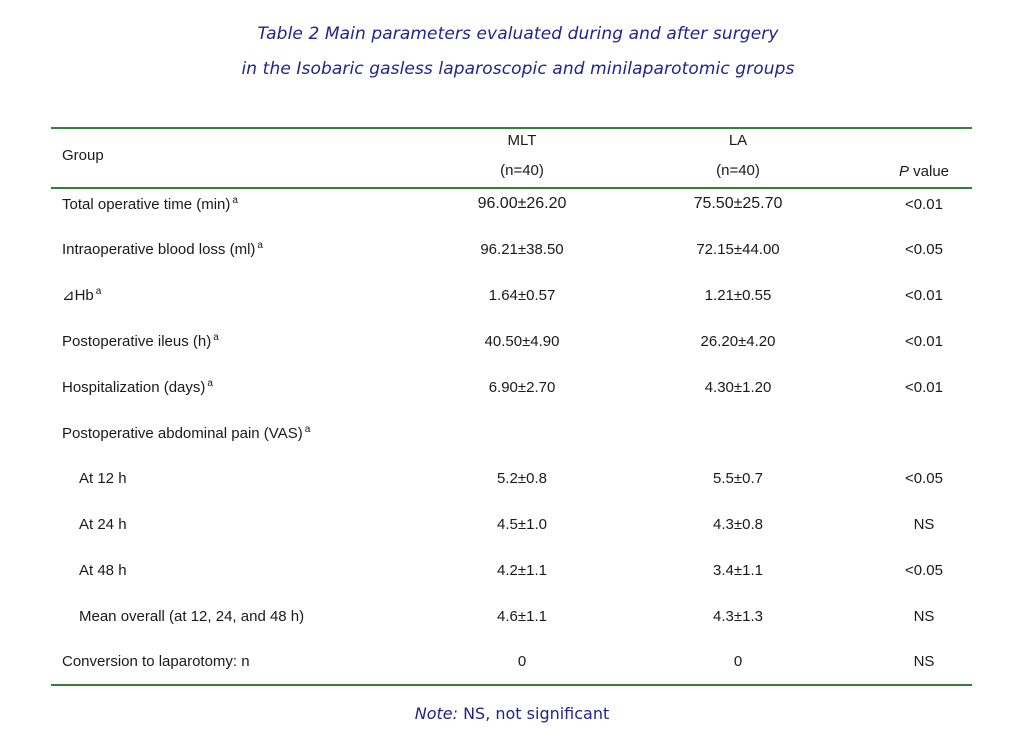 The width and height of the screenshot is (1024, 744). What do you see at coordinates (738, 249) in the screenshot?
I see `row-la-value: 72.15±44.00` at bounding box center [738, 249].